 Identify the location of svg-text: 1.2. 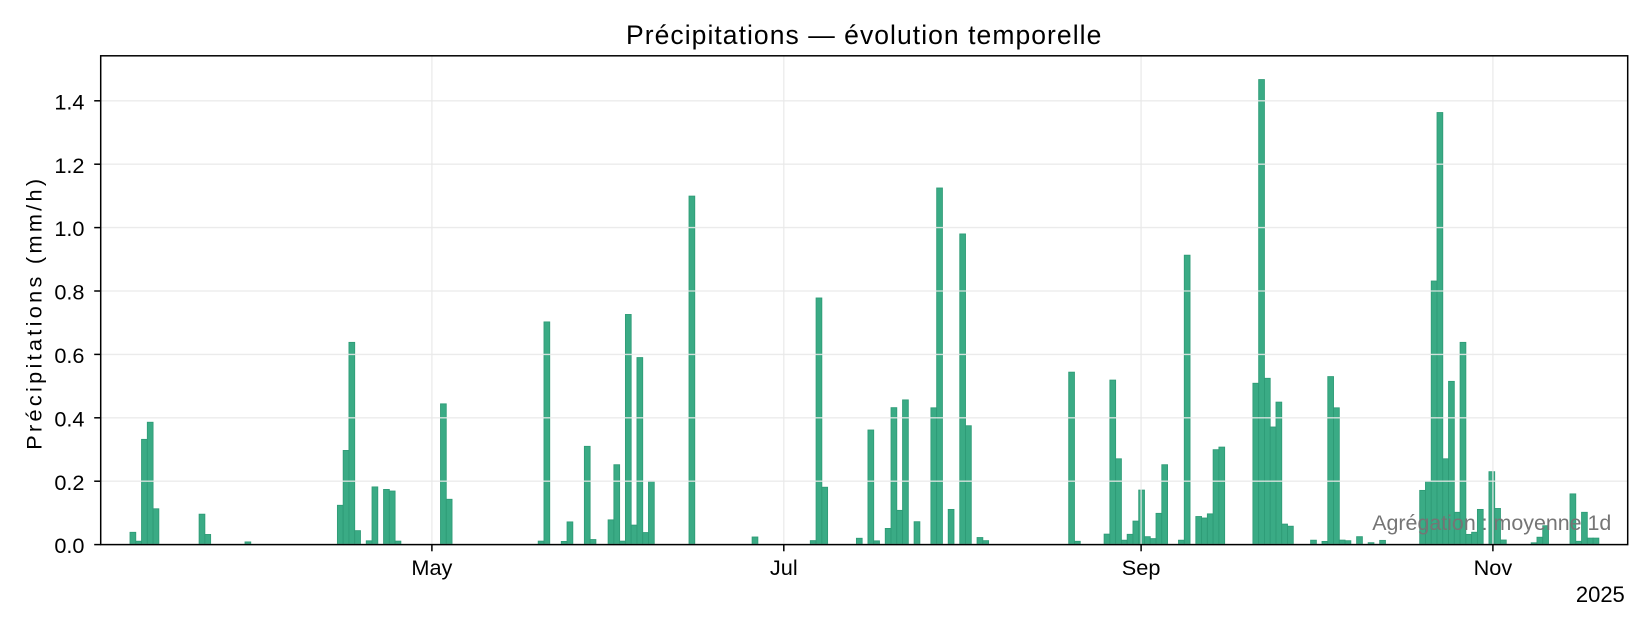
(69, 165).